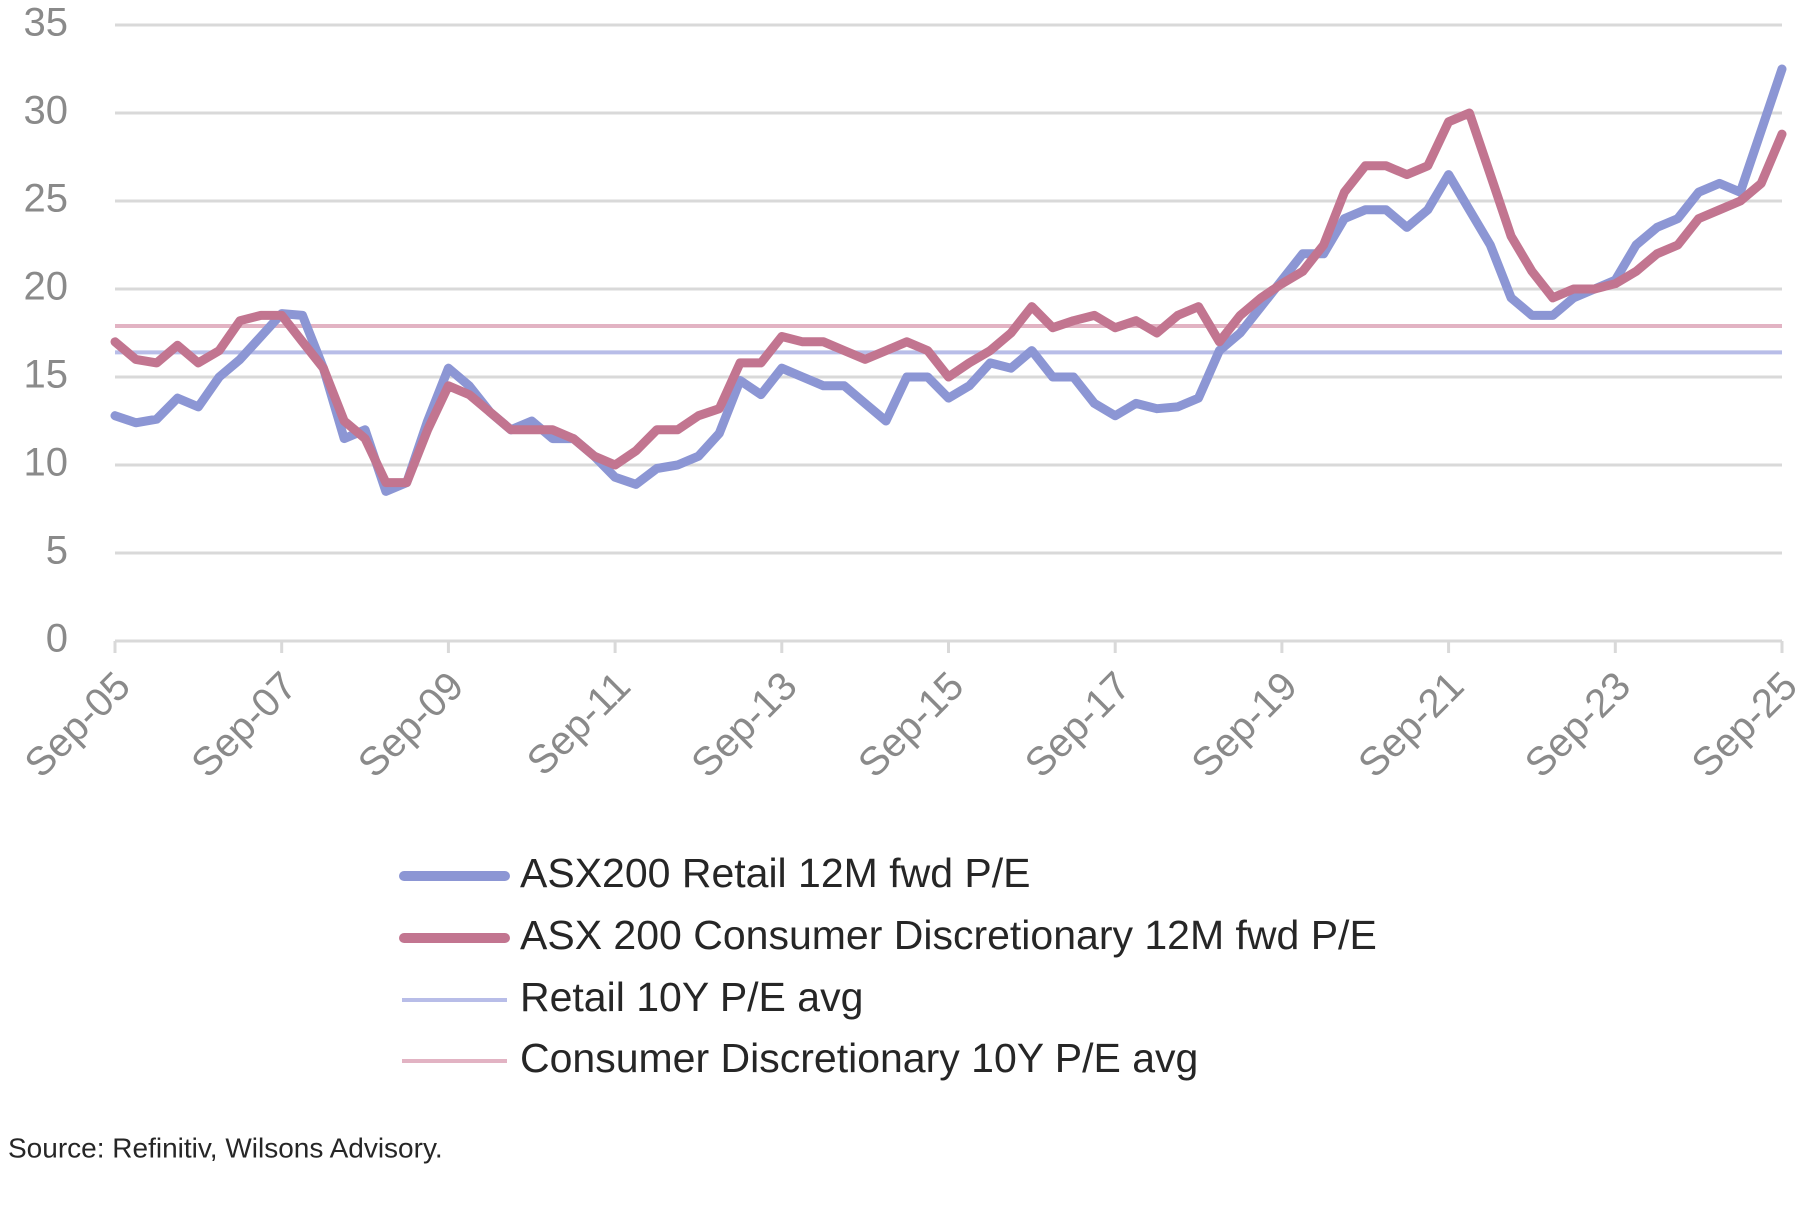 The width and height of the screenshot is (1800, 1205). What do you see at coordinates (46, 199) in the screenshot?
I see `y-tick-label: 25` at bounding box center [46, 199].